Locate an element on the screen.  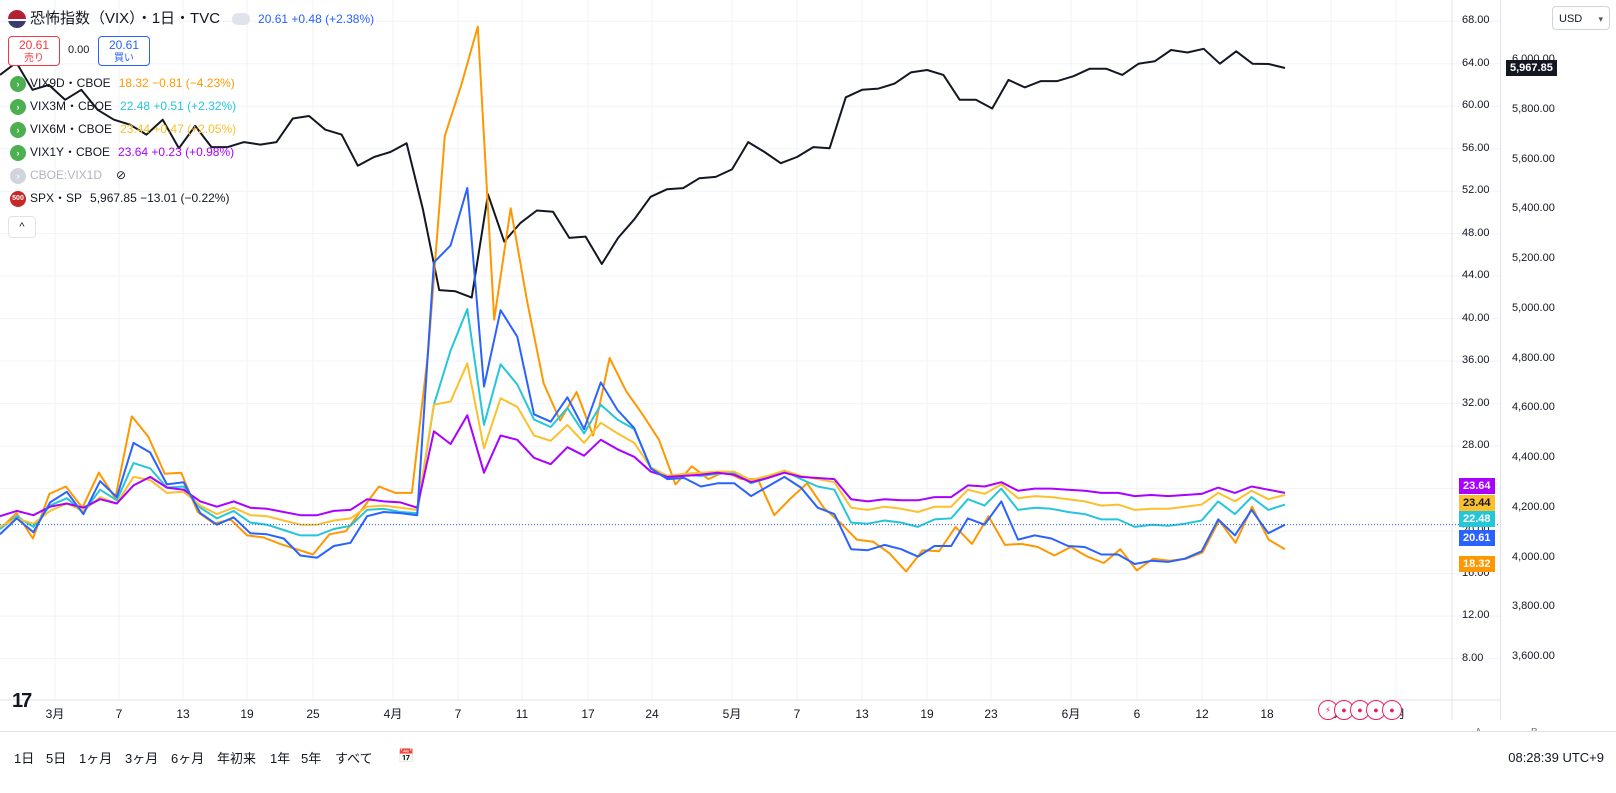
x-tick-label: 6月 is located at coordinates (1071, 713).